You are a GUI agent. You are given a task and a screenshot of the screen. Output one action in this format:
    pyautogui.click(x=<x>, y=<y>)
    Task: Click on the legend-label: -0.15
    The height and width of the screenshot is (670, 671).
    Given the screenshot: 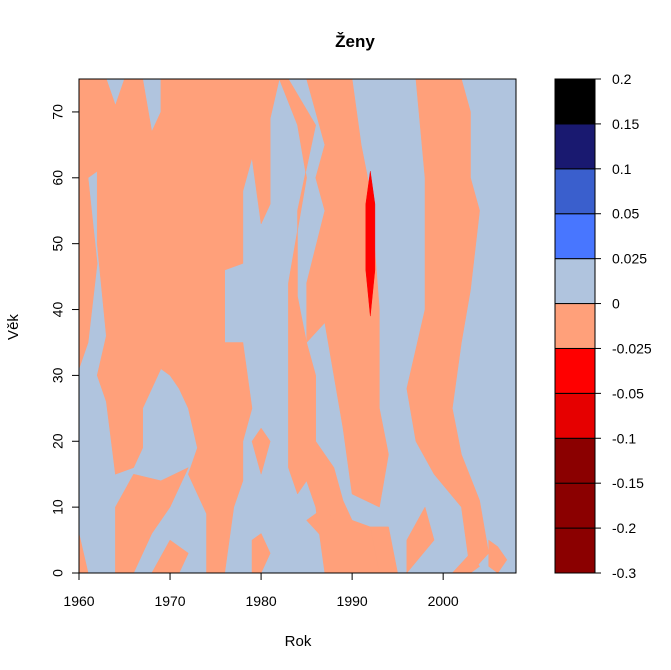 What is the action you would take?
    pyautogui.click(x=628, y=483)
    